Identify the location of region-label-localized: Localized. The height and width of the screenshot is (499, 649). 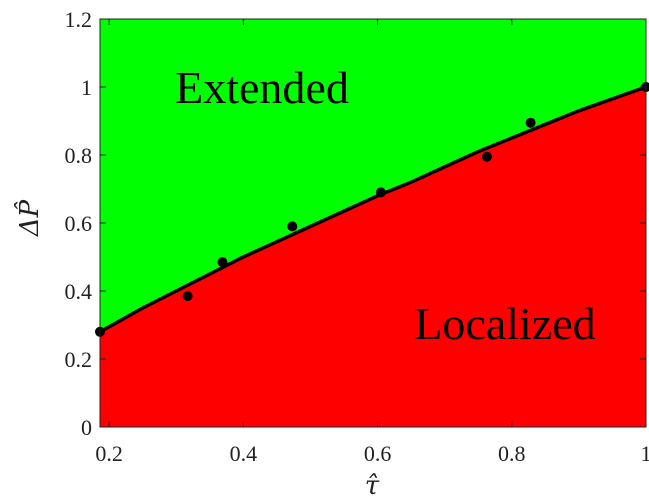
(504, 323).